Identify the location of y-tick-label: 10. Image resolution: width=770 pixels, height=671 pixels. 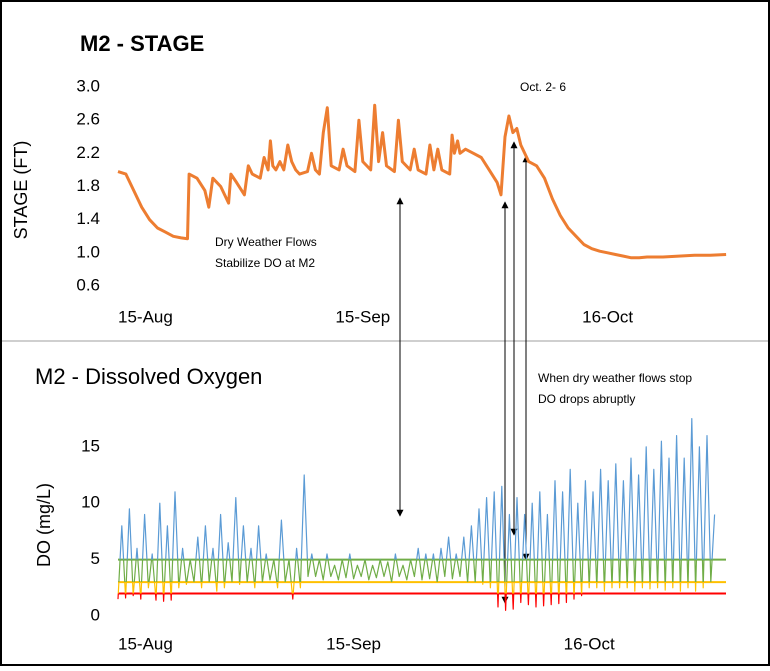
(90, 502).